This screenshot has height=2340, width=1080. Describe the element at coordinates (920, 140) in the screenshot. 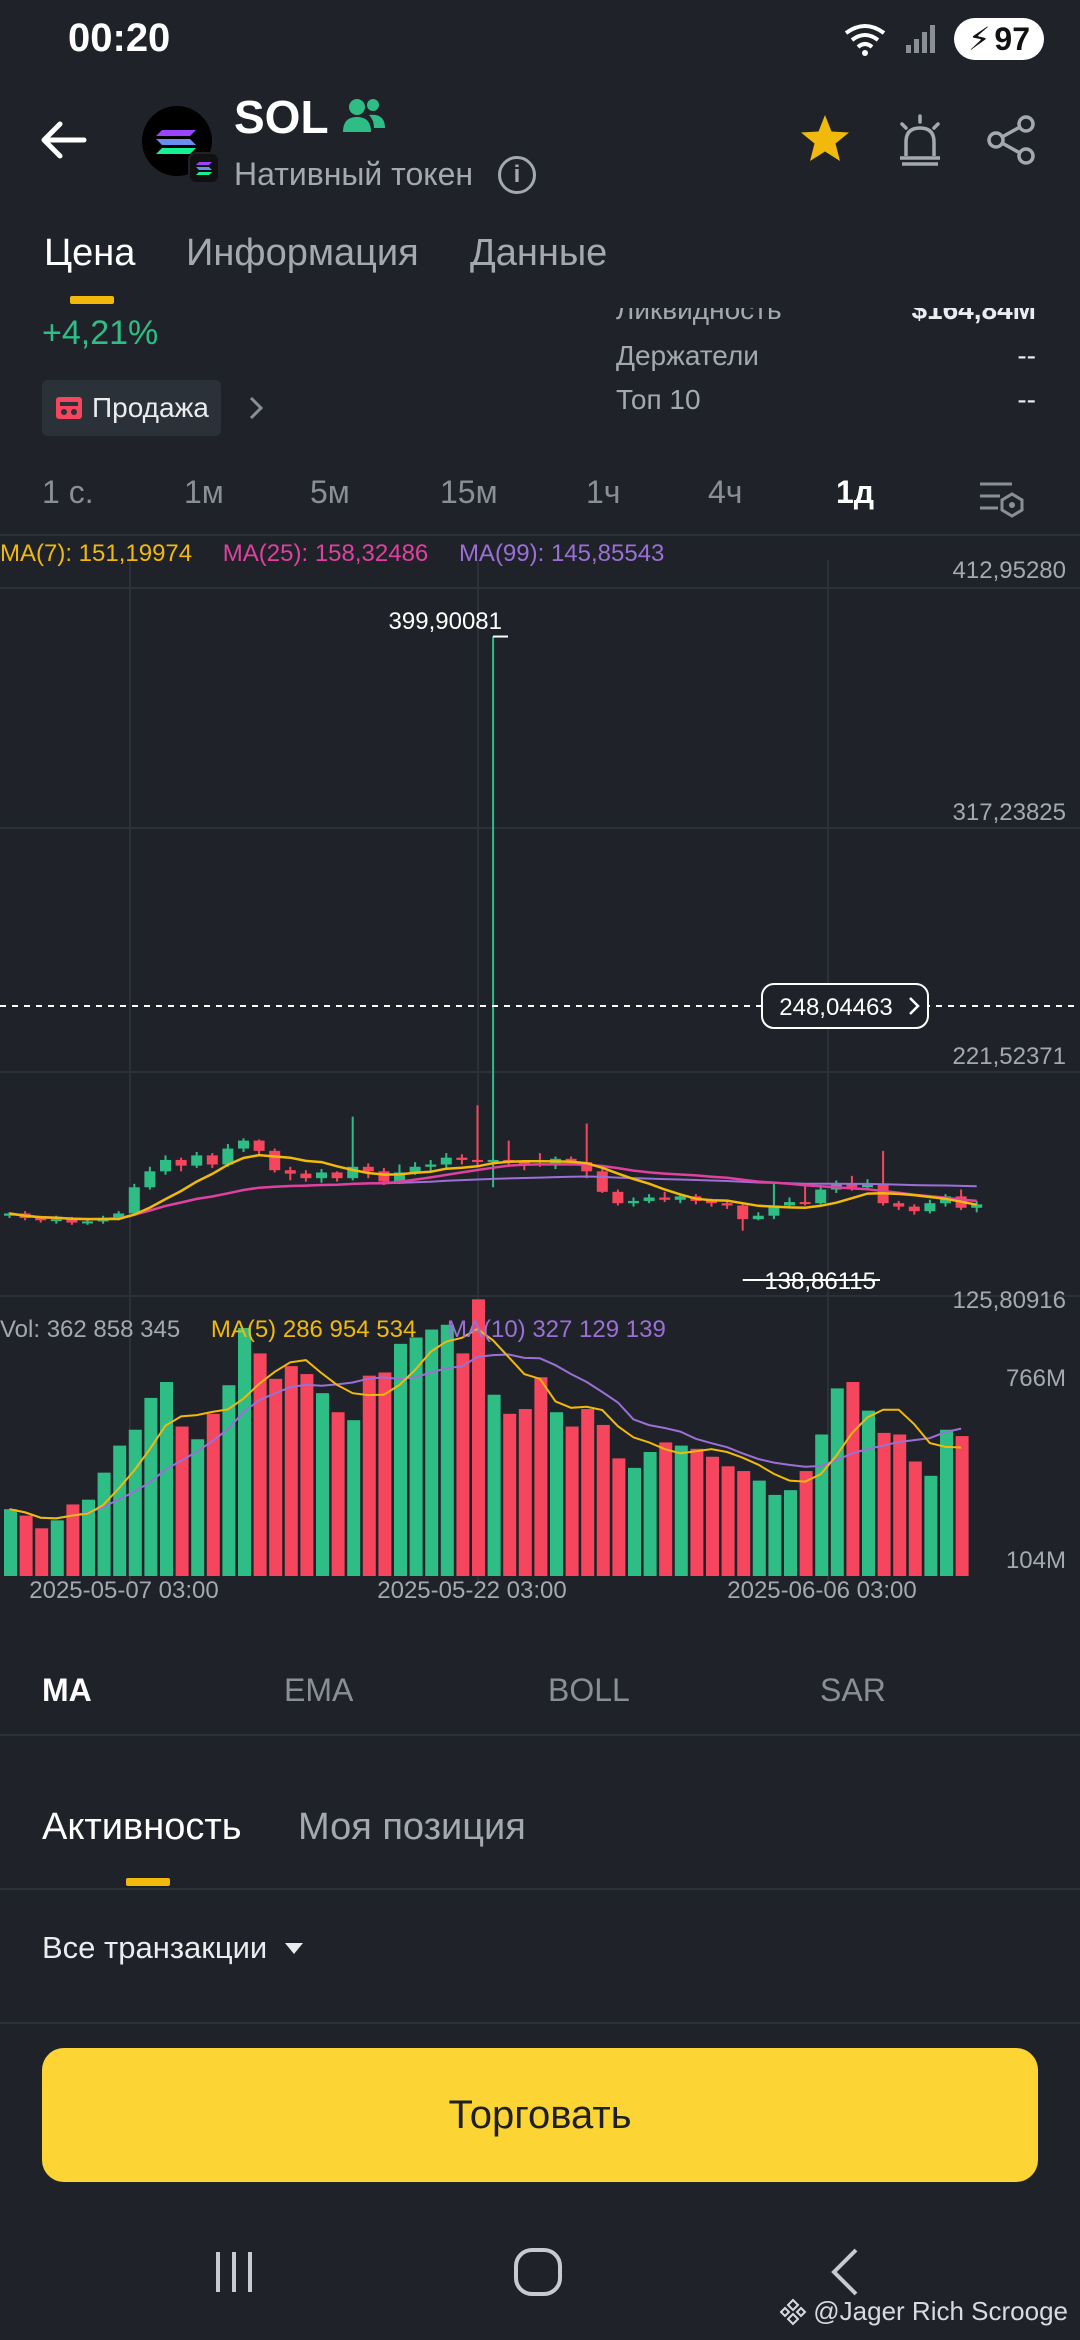

I see `alarm-bell-icon` at that location.